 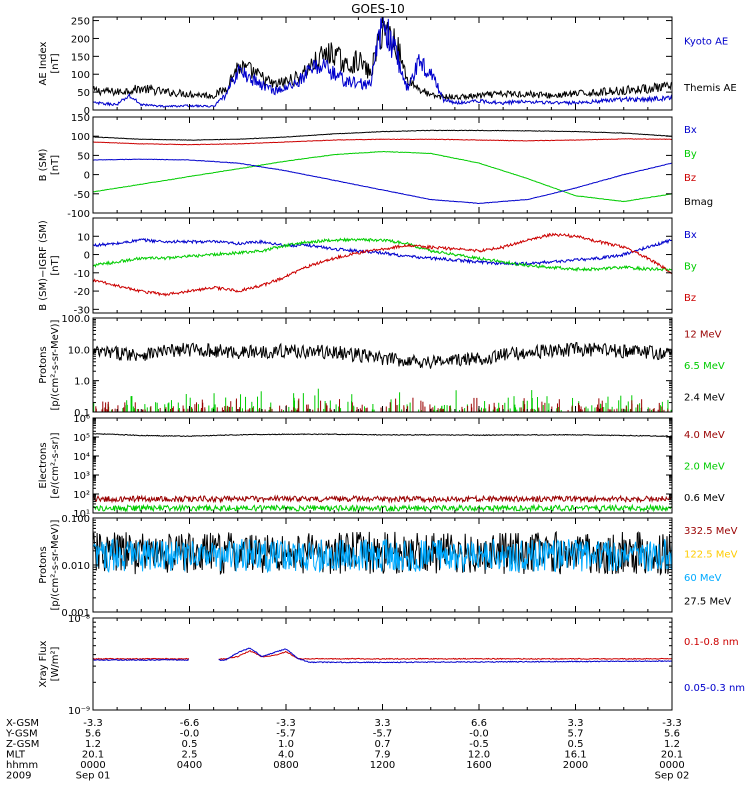 What do you see at coordinates (43, 564) in the screenshot?
I see `y-axis-label: Protons` at bounding box center [43, 564].